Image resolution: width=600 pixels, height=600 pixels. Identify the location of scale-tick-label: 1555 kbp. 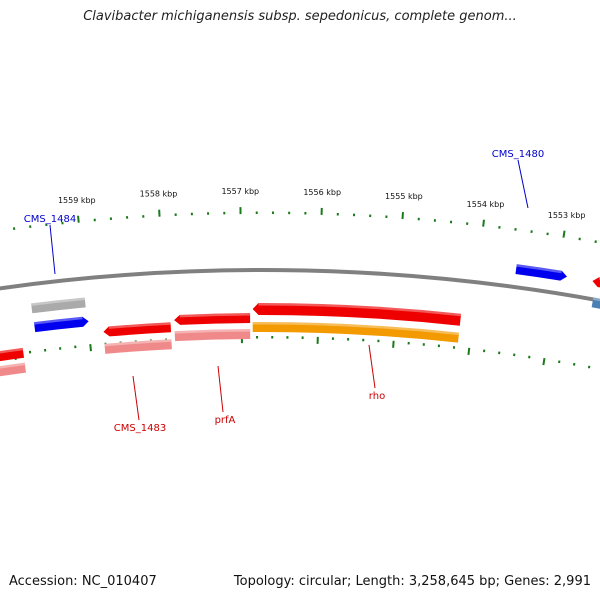
(404, 196).